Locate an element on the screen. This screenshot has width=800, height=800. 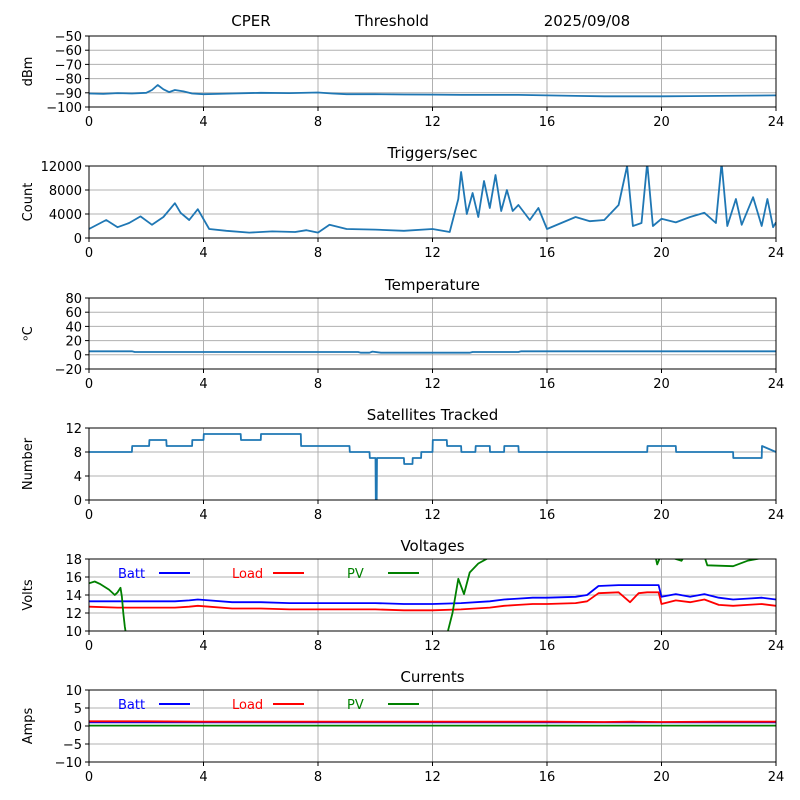
y-tick-label: 12000 is located at coordinates (61, 167).